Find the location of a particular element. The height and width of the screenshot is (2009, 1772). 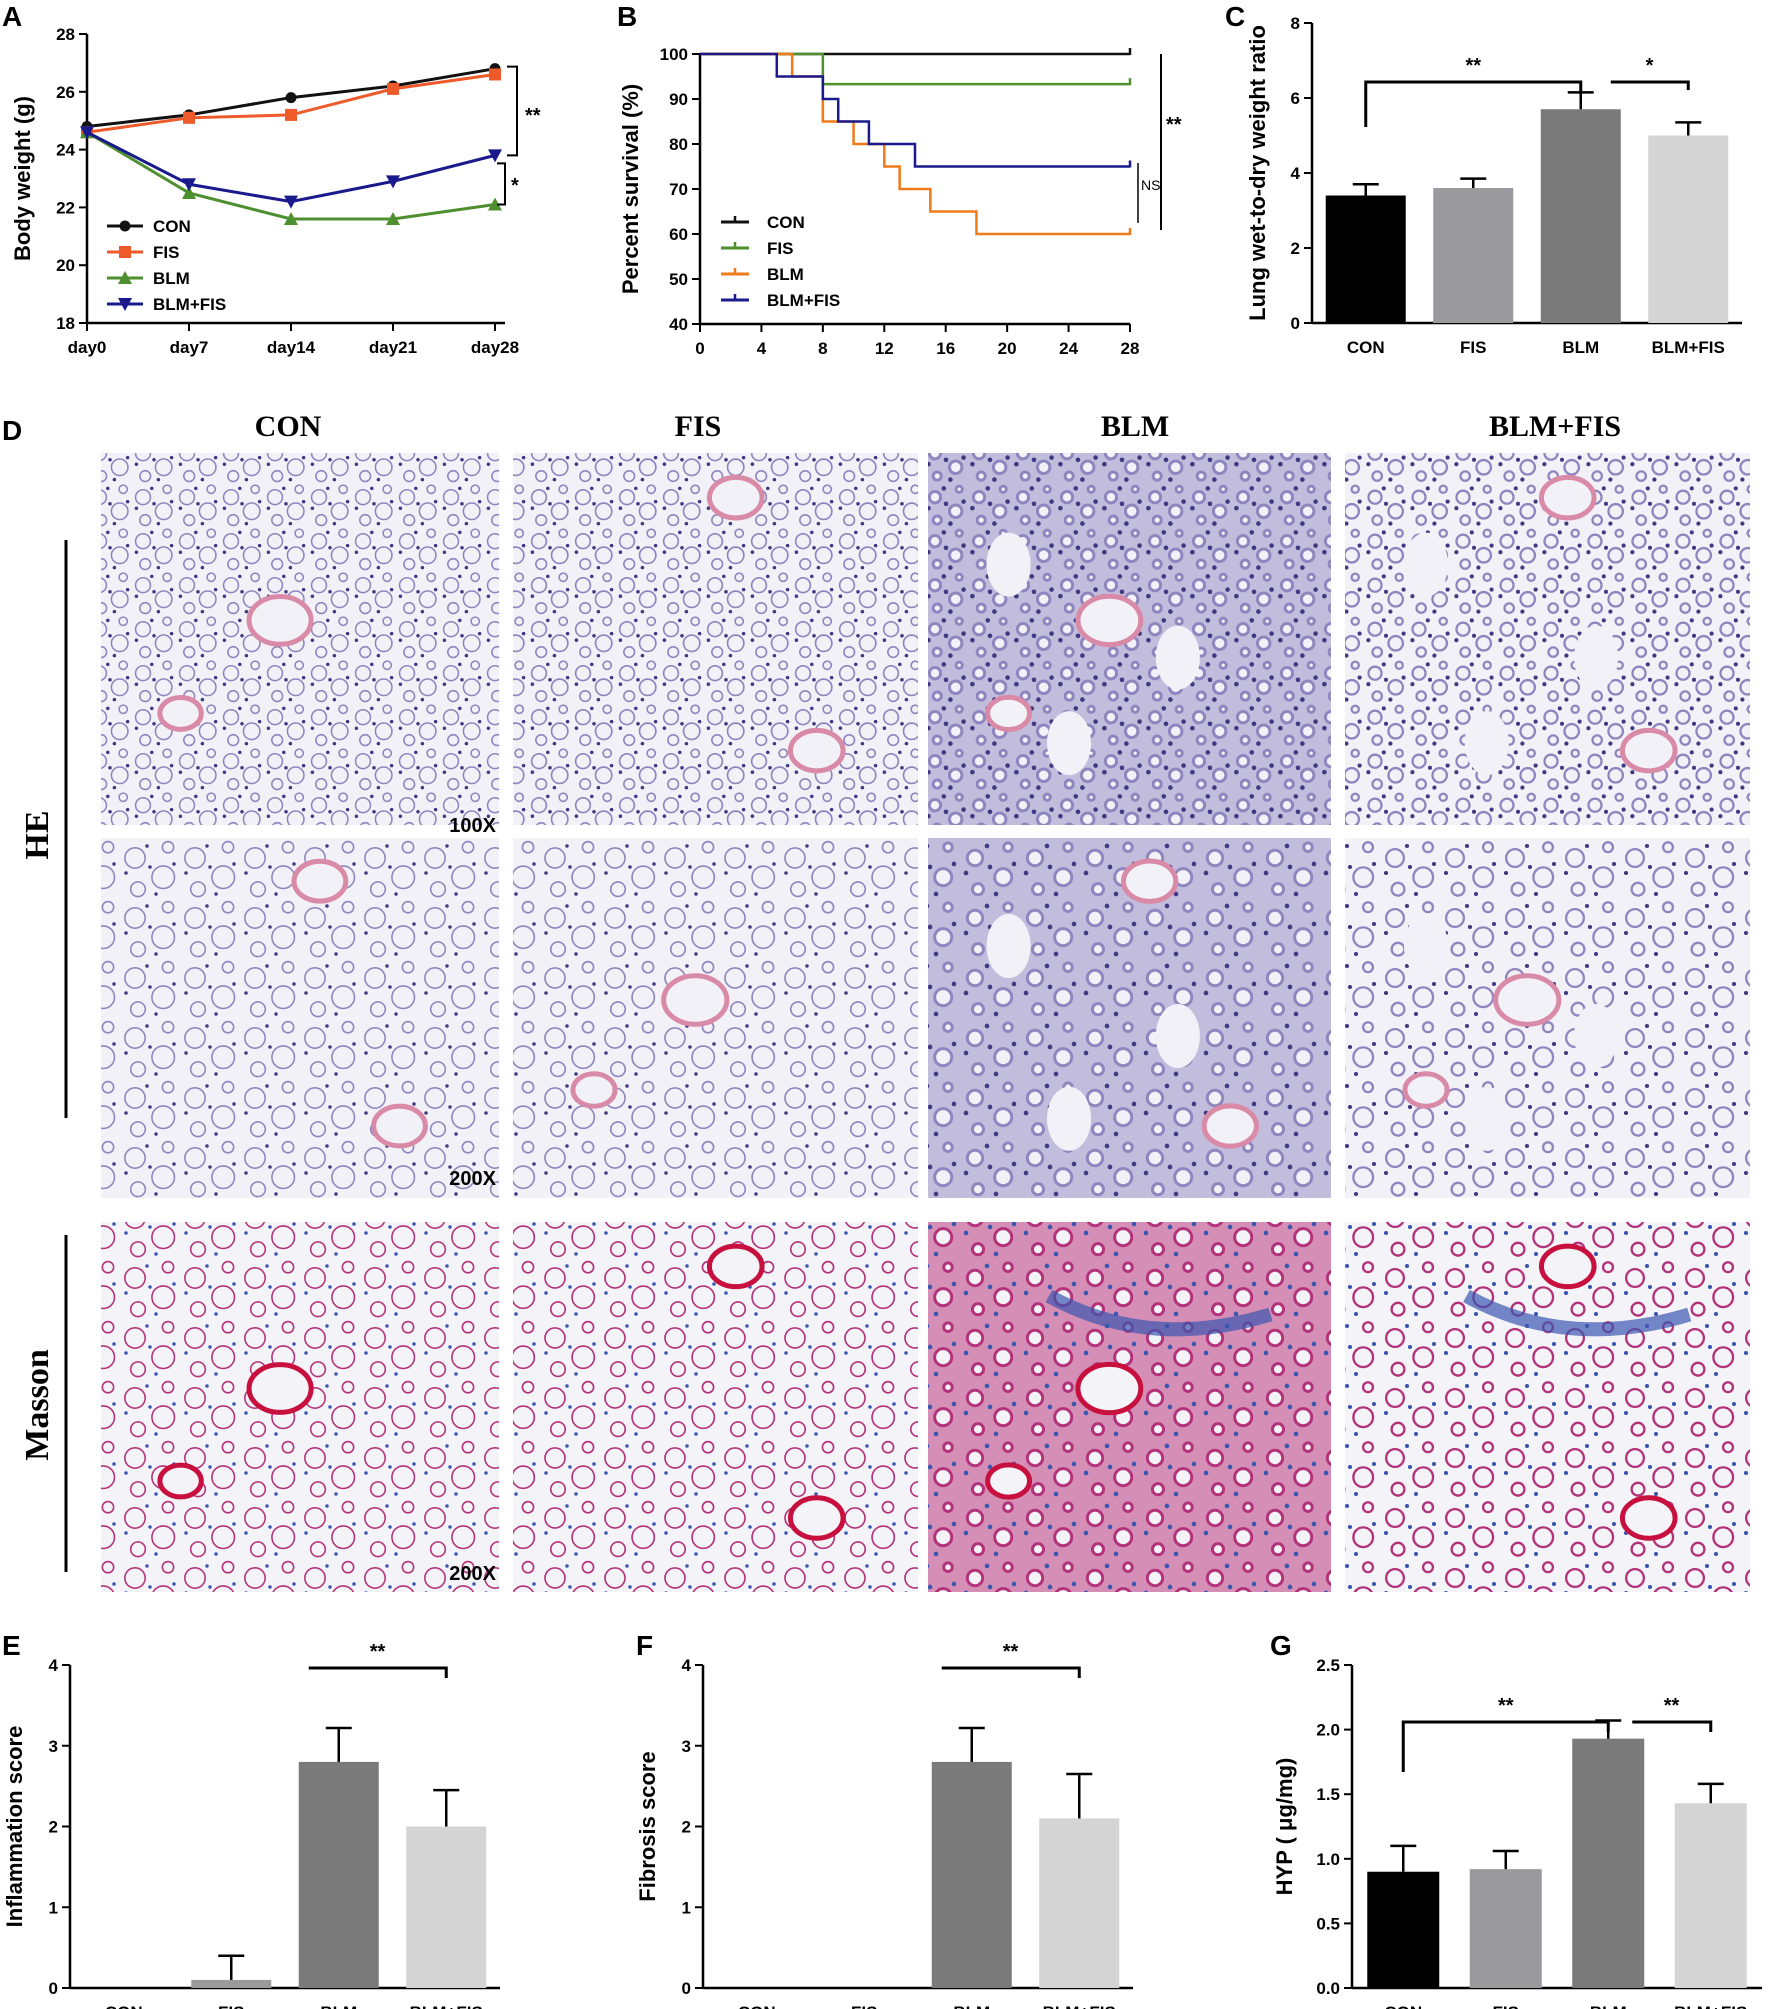

y-axis-label: Inflammation score is located at coordinates (14, 1827).